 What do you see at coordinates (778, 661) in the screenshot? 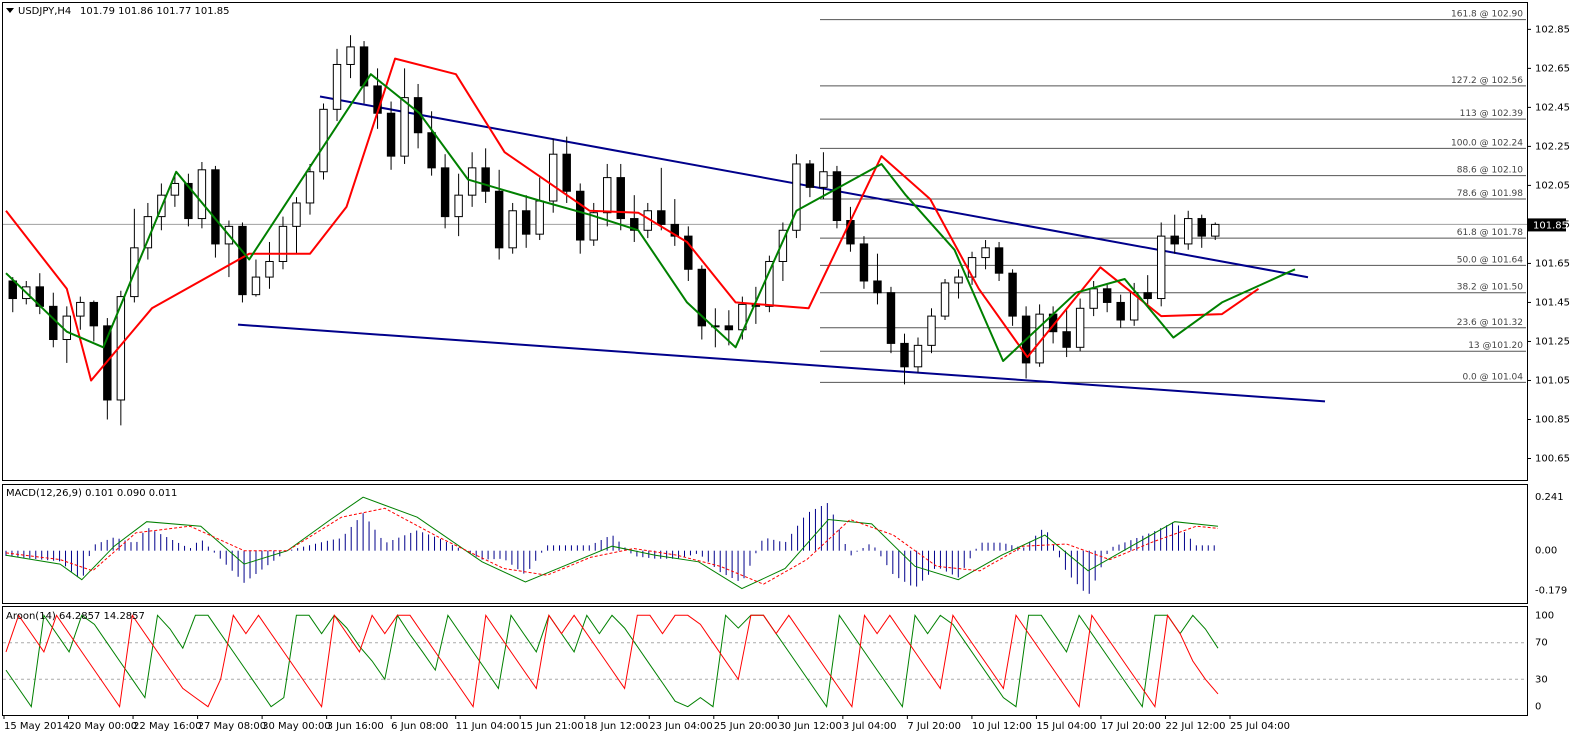
I see `aroon-indicator: 100 70 30 0` at bounding box center [778, 661].